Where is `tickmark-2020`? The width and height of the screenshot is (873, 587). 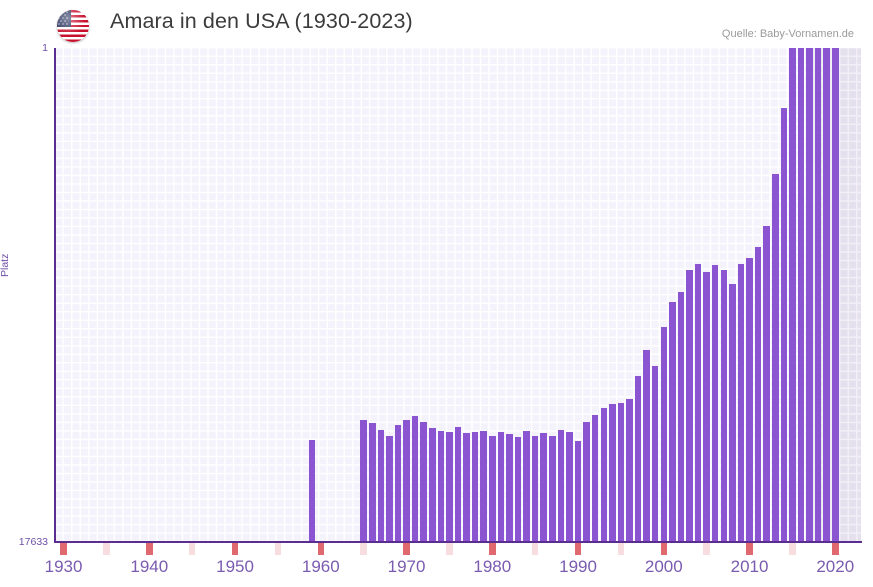
tickmark-2020 is located at coordinates (835, 549).